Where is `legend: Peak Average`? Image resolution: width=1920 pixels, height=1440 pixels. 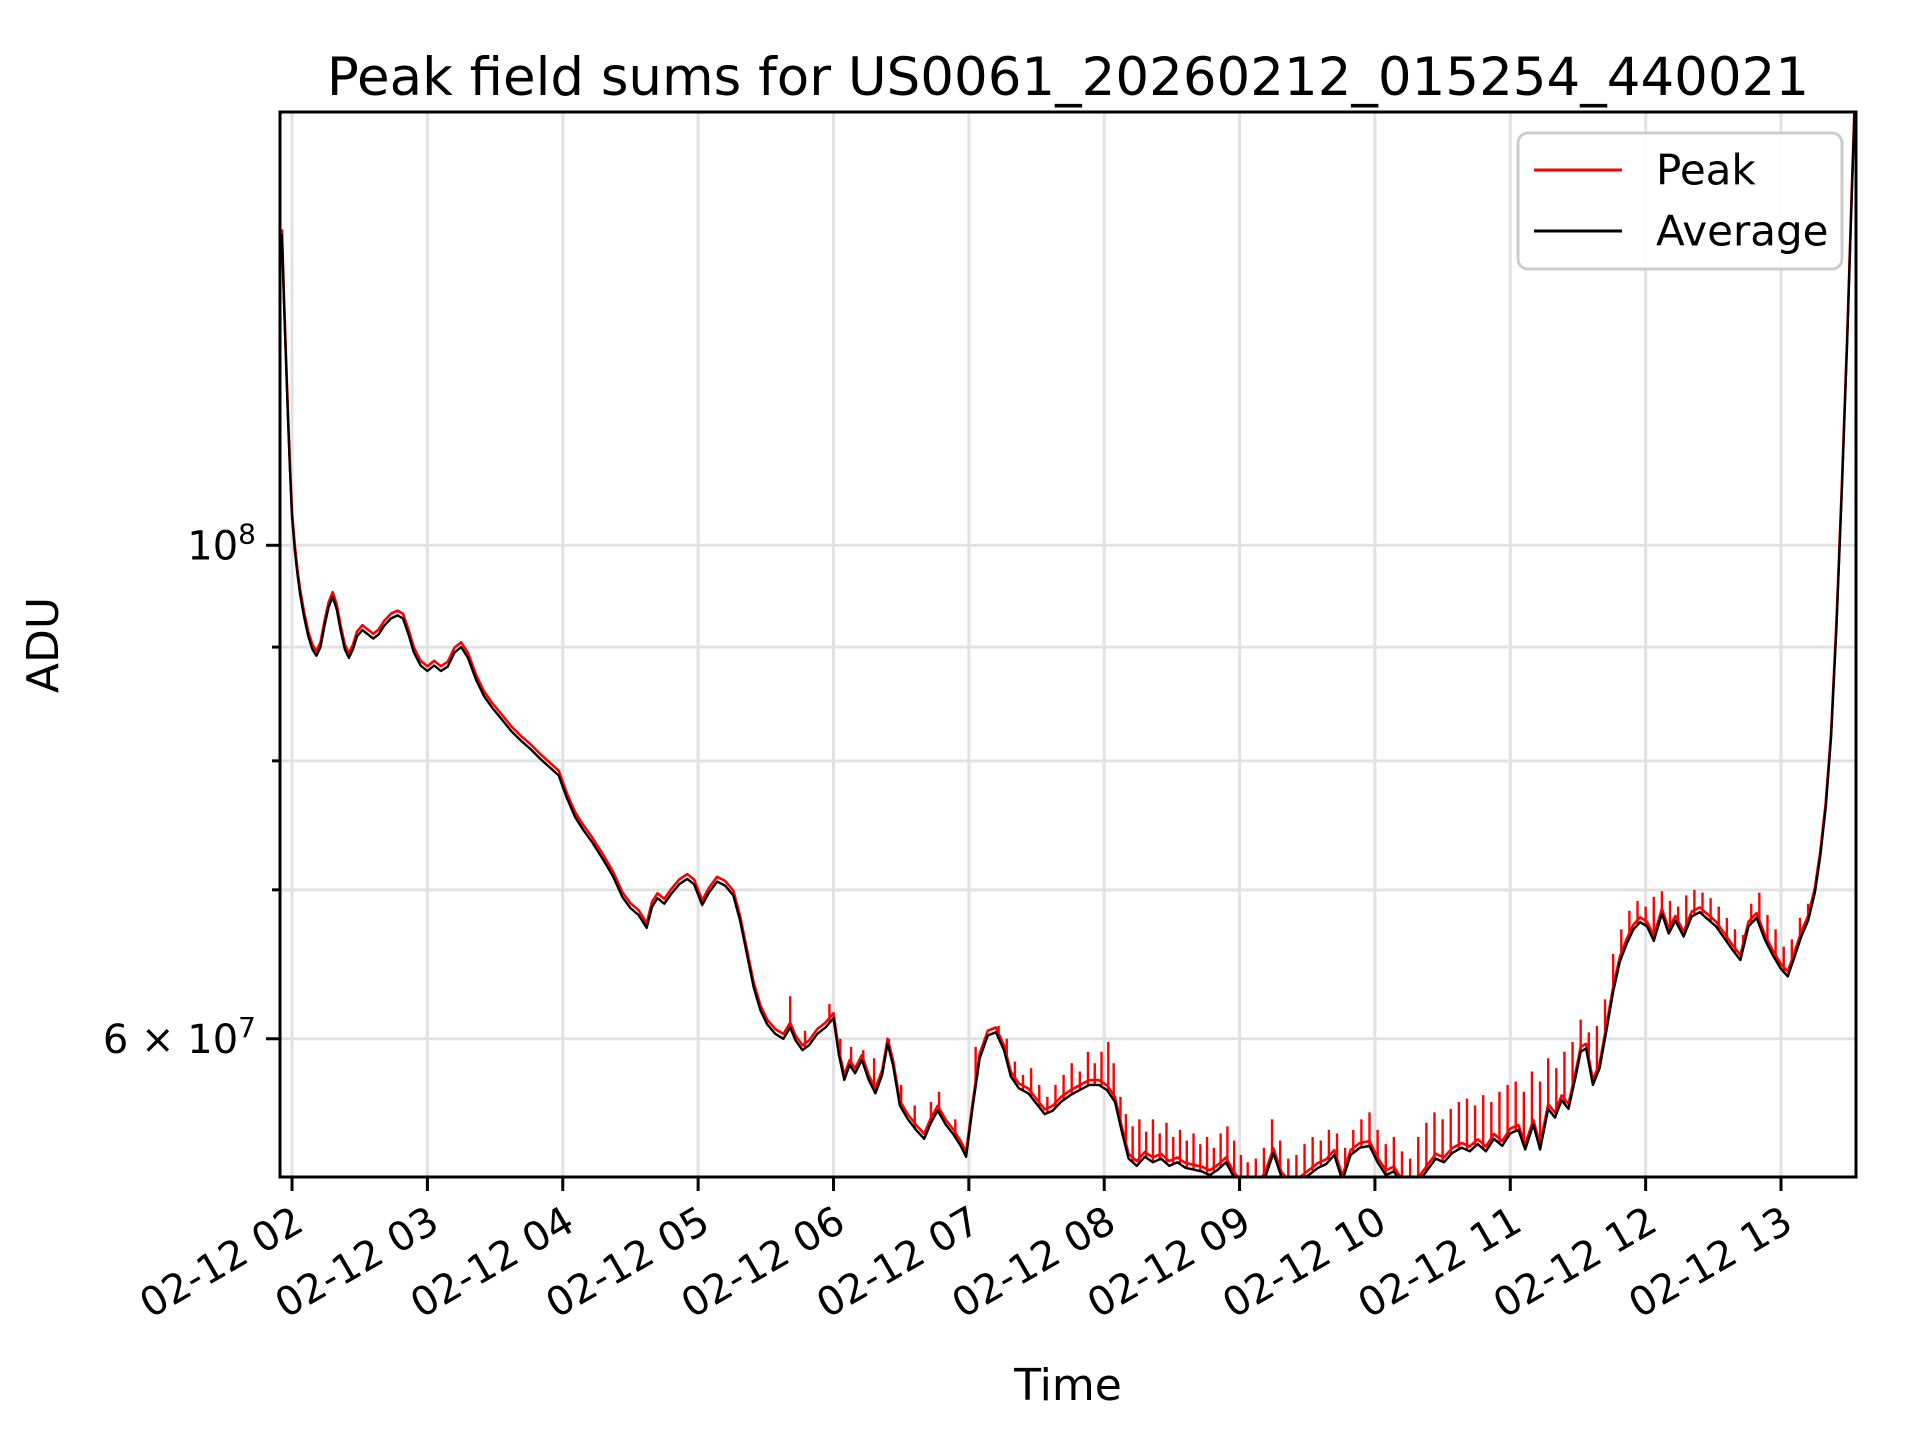 legend: Peak Average is located at coordinates (1680, 201).